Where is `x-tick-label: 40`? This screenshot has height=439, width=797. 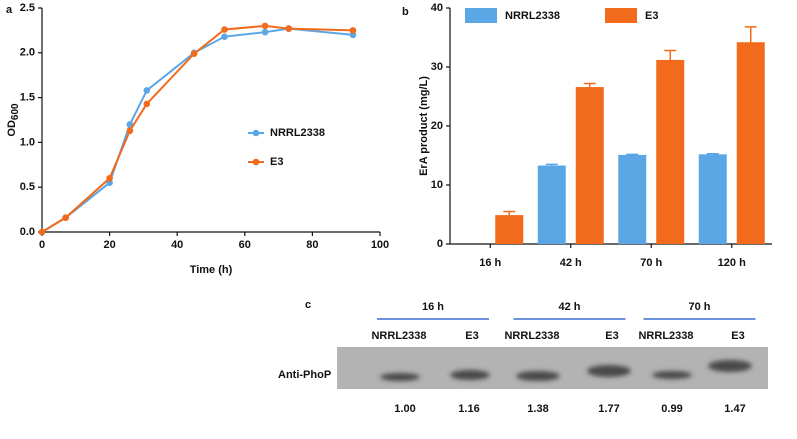
x-tick-label: 40 is located at coordinates (177, 245).